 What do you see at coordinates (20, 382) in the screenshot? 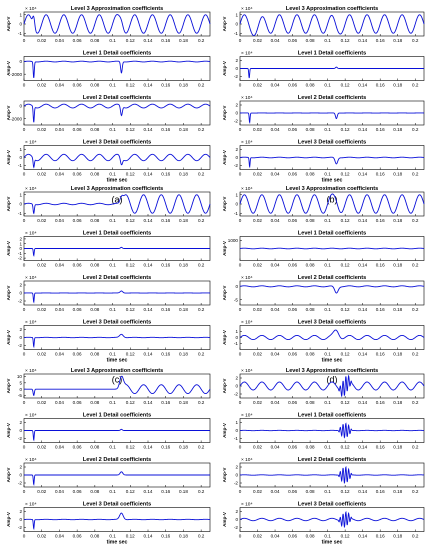
I see `y-tick-label: 5` at bounding box center [20, 382].